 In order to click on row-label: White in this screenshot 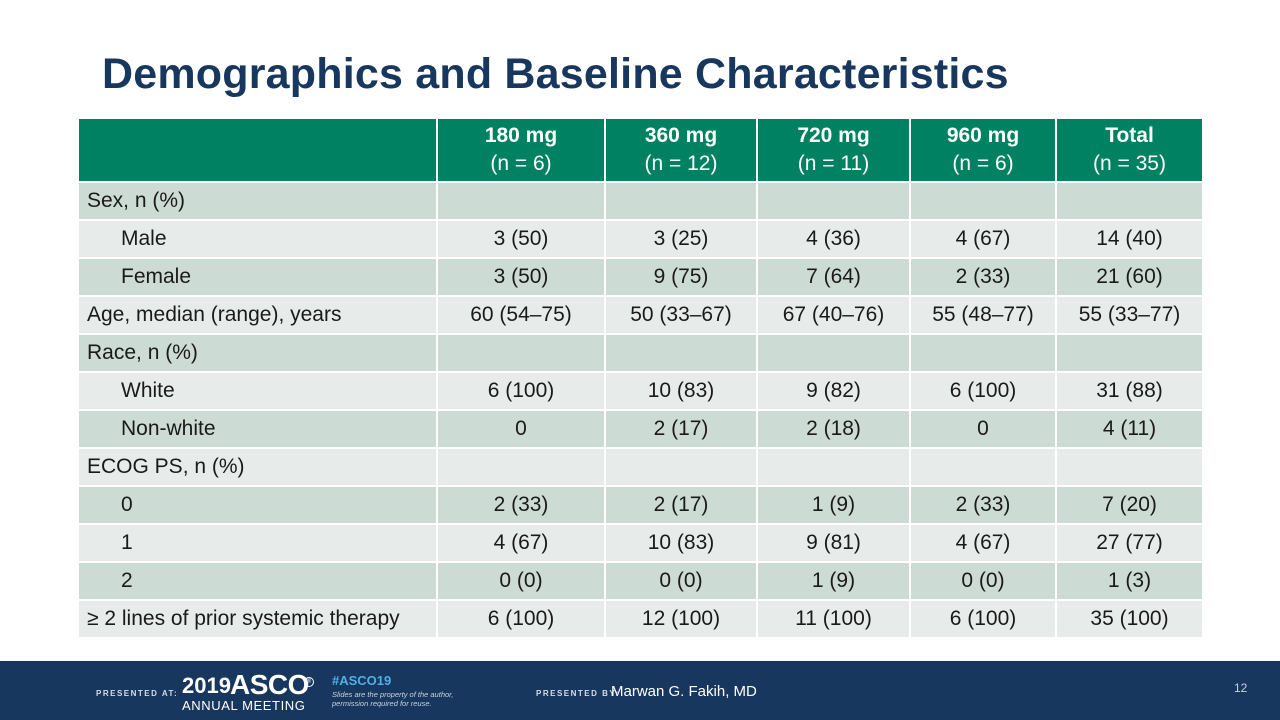, I will do `click(257, 391)`.